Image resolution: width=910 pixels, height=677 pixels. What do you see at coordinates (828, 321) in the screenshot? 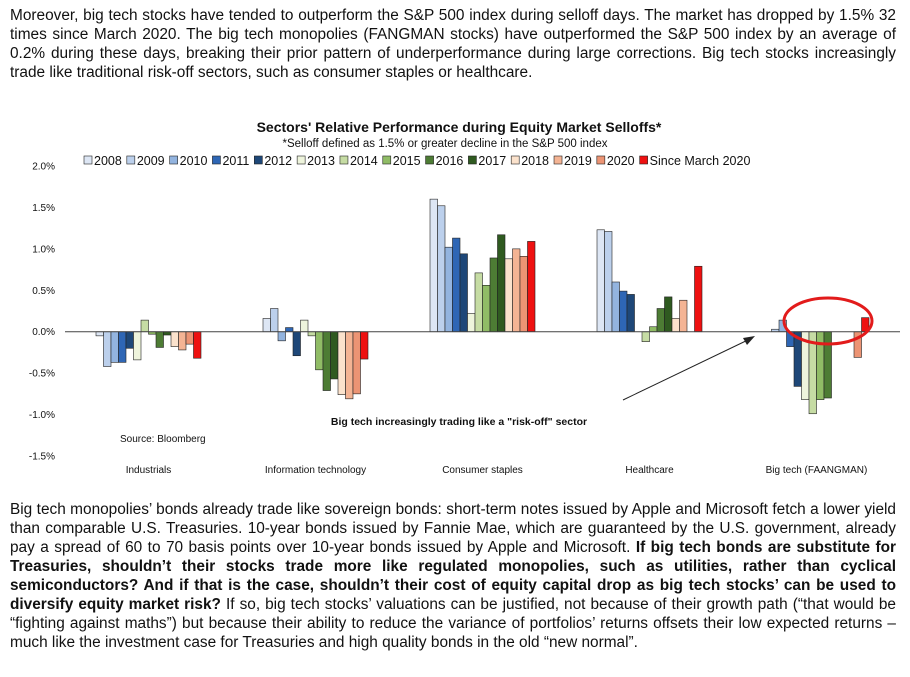
I see `highlight-circle` at bounding box center [828, 321].